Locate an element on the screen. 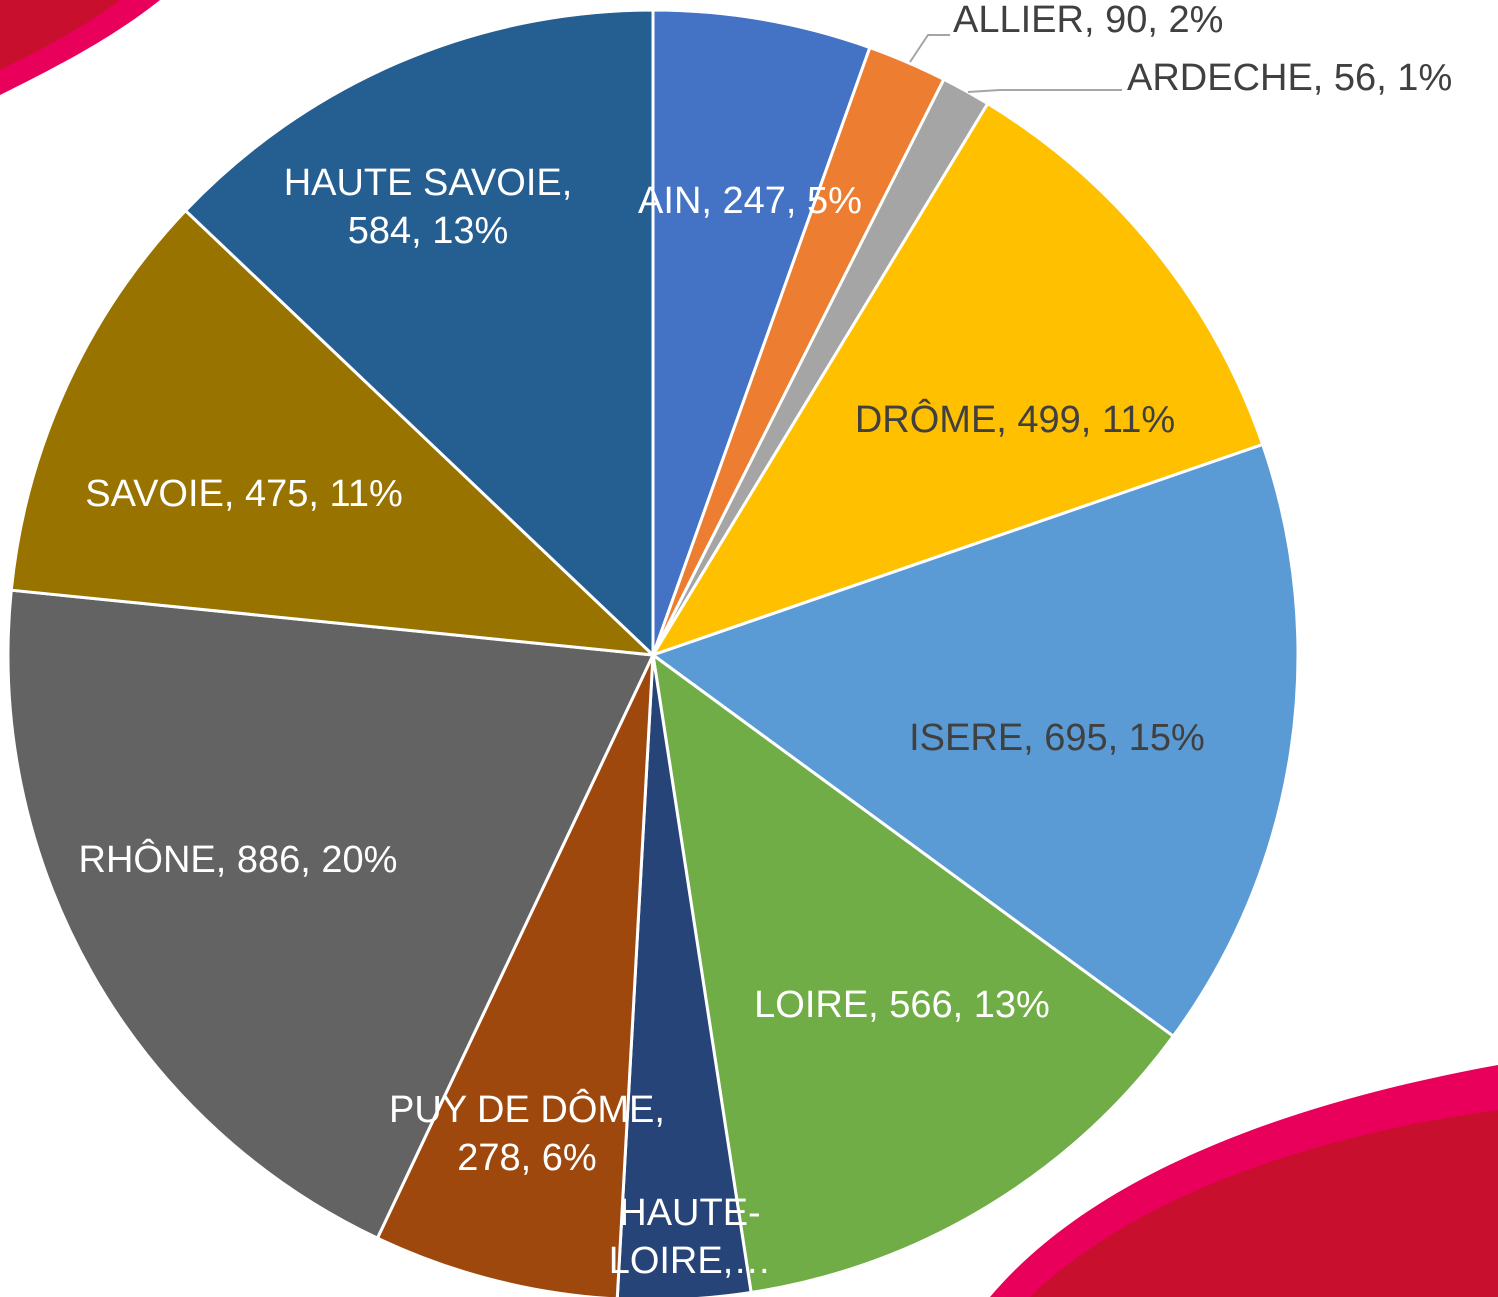 This screenshot has width=1498, height=1297. data-label: AIN, 247, 5% is located at coordinates (750, 201).